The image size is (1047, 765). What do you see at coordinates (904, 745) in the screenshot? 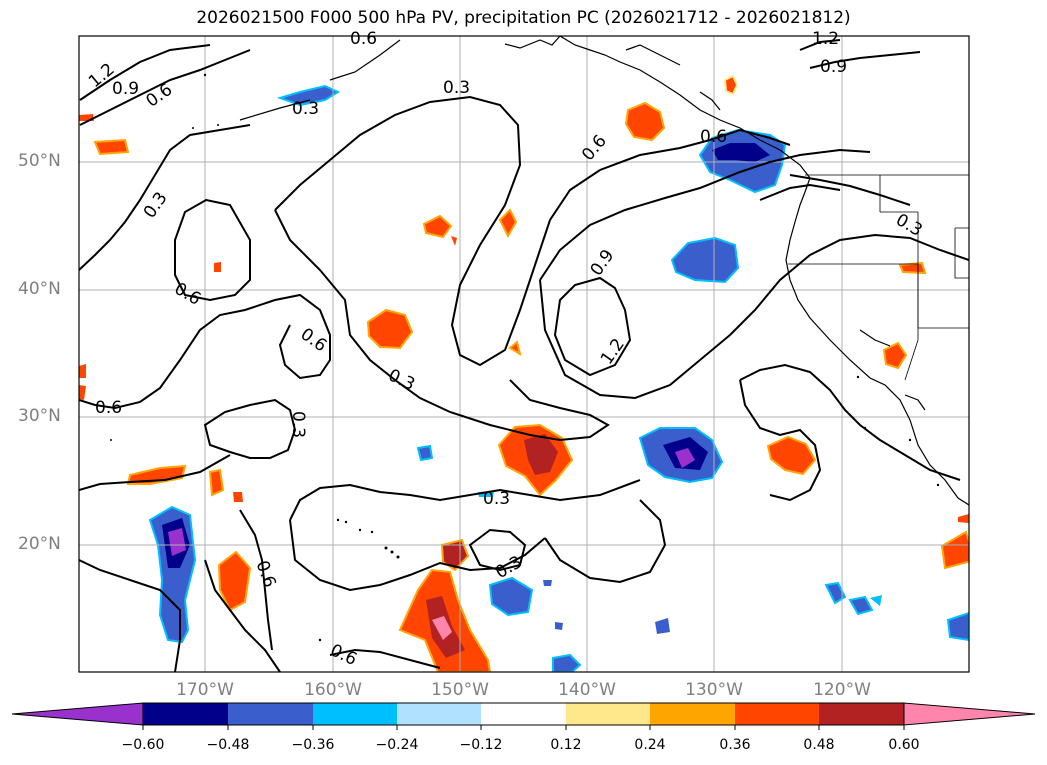
I see `colorbar-tick-label: 0.60` at bounding box center [904, 745].